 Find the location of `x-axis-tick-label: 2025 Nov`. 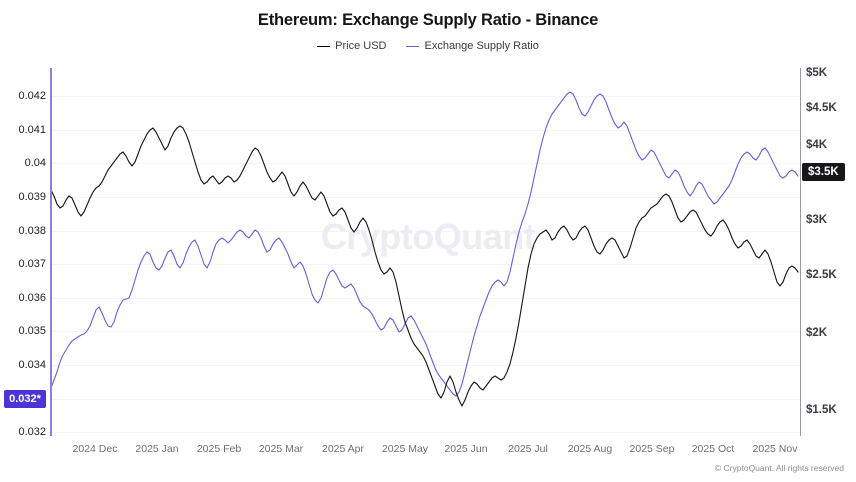

x-axis-tick-label: 2025 Nov is located at coordinates (775, 449).